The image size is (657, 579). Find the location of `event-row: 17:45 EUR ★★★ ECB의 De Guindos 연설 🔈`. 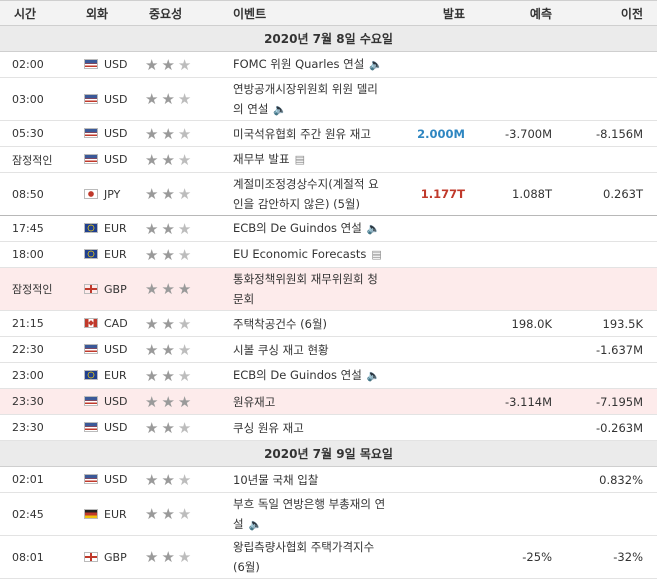

event-row: 17:45 EUR ★★★ ECB의 De Guindos 연설 🔈 is located at coordinates (328, 228).